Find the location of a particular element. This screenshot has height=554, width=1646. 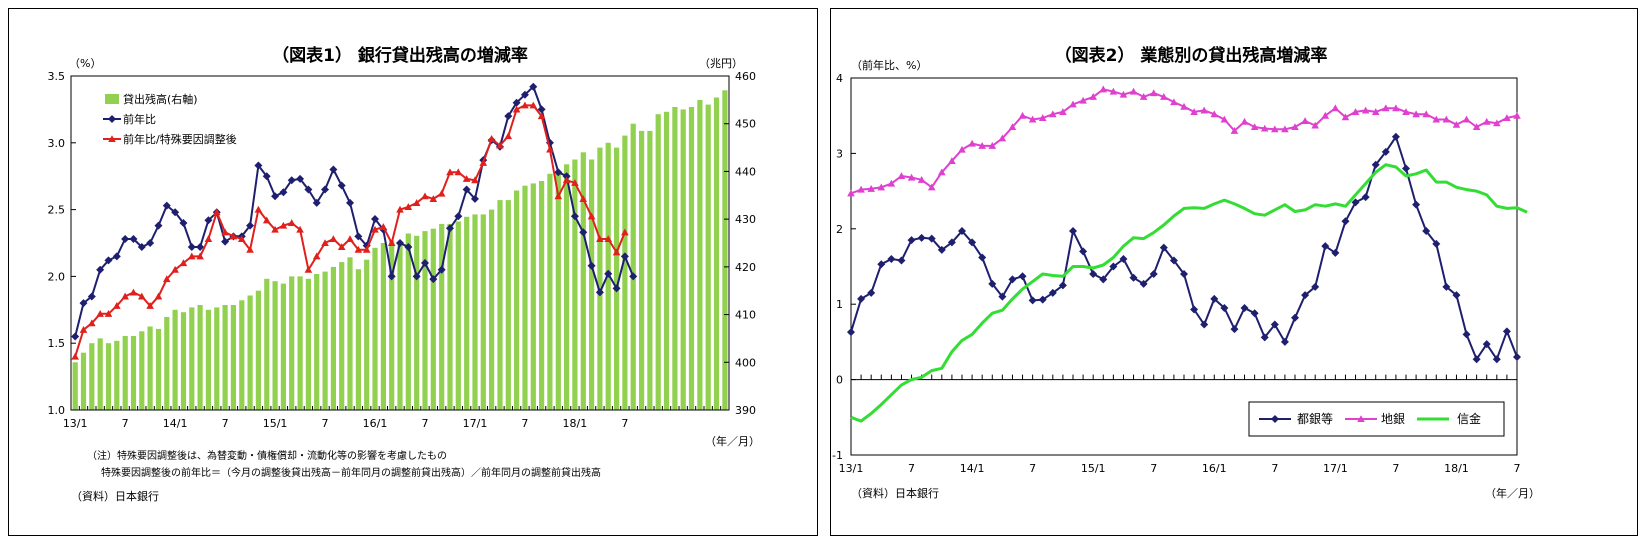

chart-2-y-tick-label: -1 is located at coordinates (837, 455).